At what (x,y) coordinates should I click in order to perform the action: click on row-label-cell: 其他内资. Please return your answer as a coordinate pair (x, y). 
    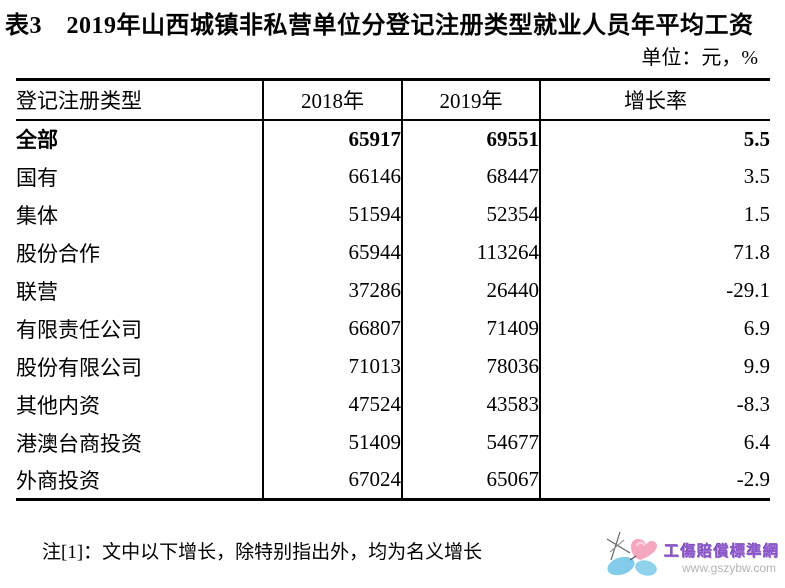
    Looking at the image, I should click on (58, 405).